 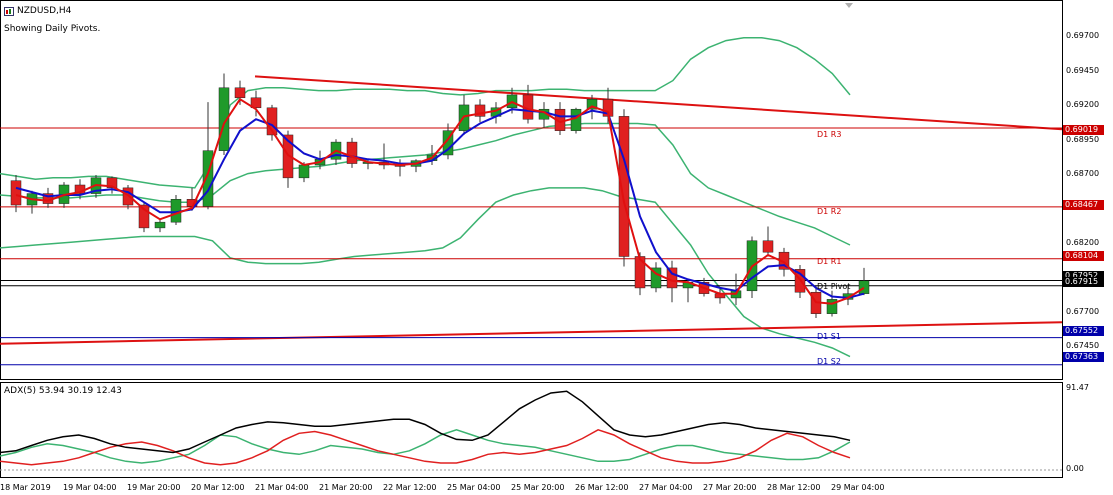 What do you see at coordinates (1083, 256) in the screenshot?
I see `price-tag-r1: 0.68104` at bounding box center [1083, 256].